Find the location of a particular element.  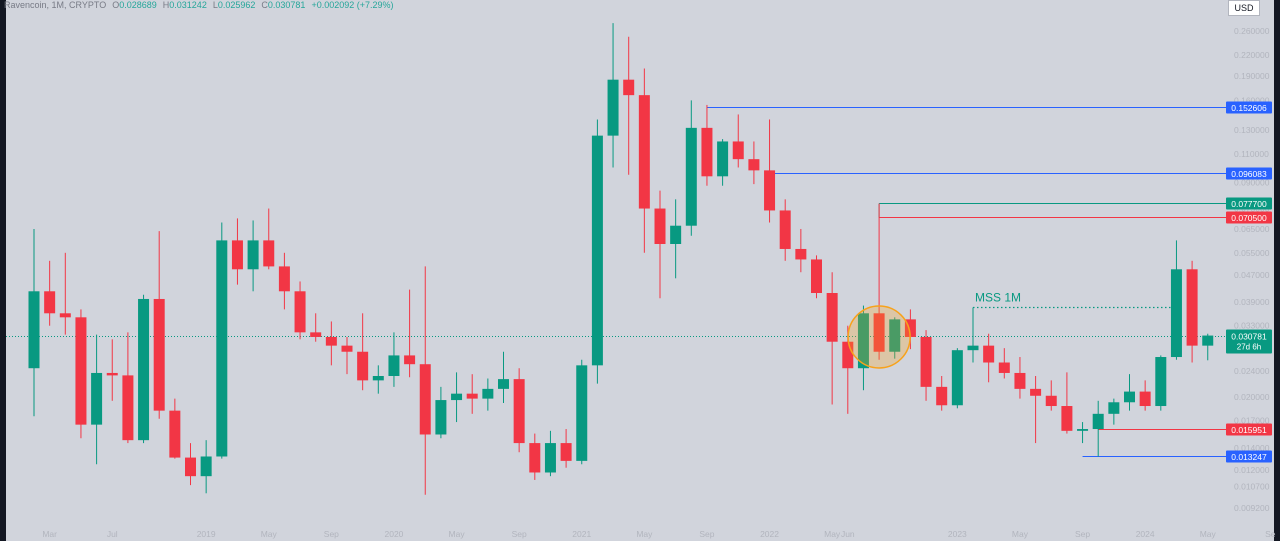

y-tick-label: 0.190000 is located at coordinates (1252, 76).